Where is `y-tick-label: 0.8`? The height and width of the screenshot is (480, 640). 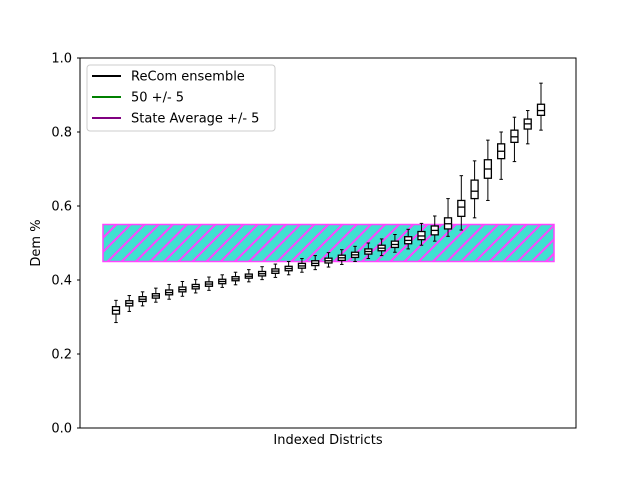
y-tick-label: 0.8 is located at coordinates (61, 133).